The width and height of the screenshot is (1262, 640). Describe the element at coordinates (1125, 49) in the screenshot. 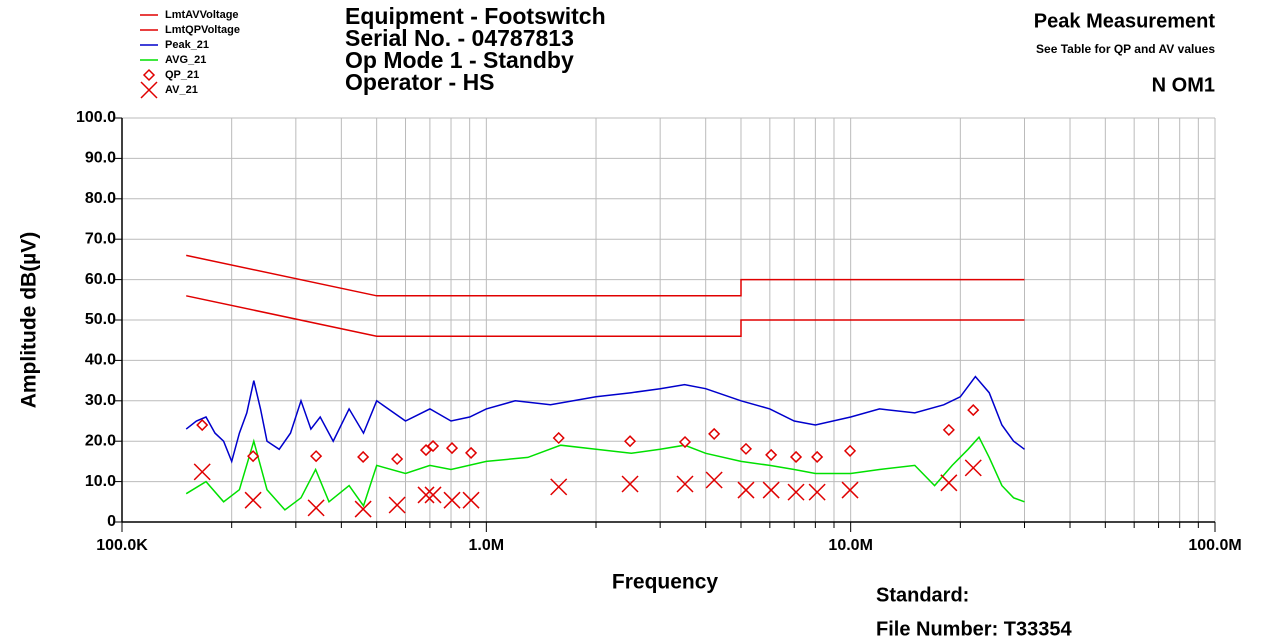

I see `right-subtitle: See Table for QP and AV values` at that location.